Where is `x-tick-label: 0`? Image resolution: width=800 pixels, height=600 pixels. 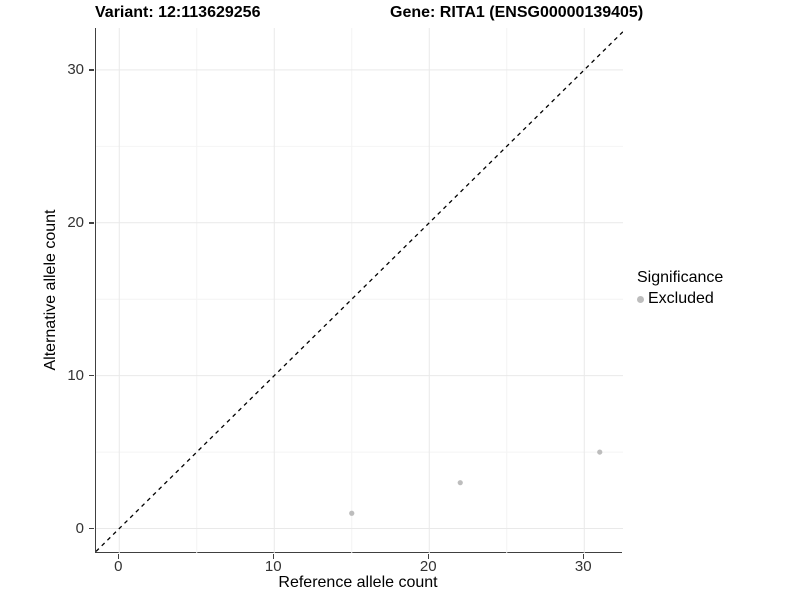
x-tick-label: 0 is located at coordinates (118, 566).